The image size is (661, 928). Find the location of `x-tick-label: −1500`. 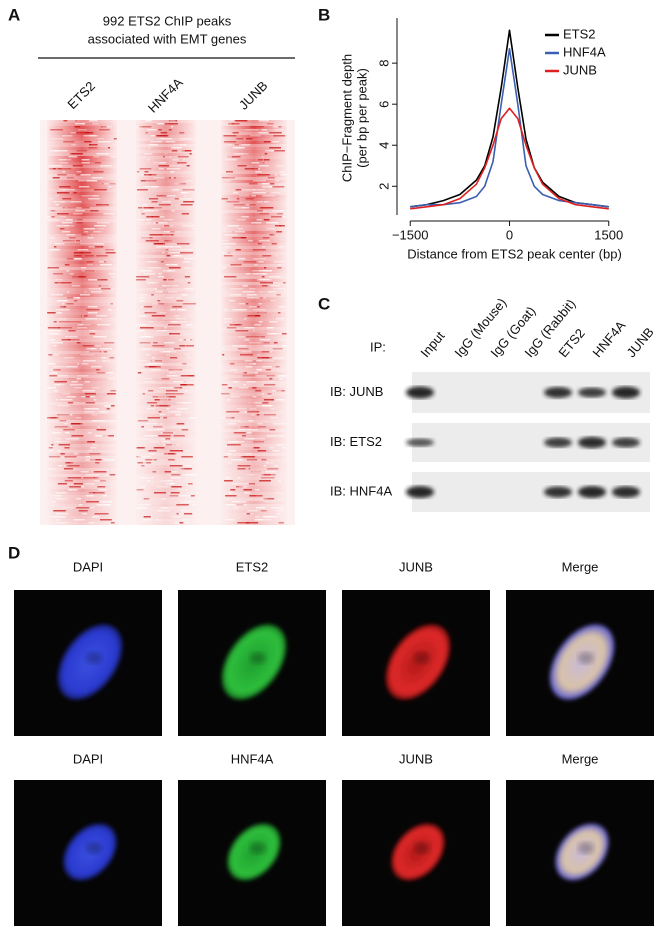

x-tick-label: −1500 is located at coordinates (410, 234).